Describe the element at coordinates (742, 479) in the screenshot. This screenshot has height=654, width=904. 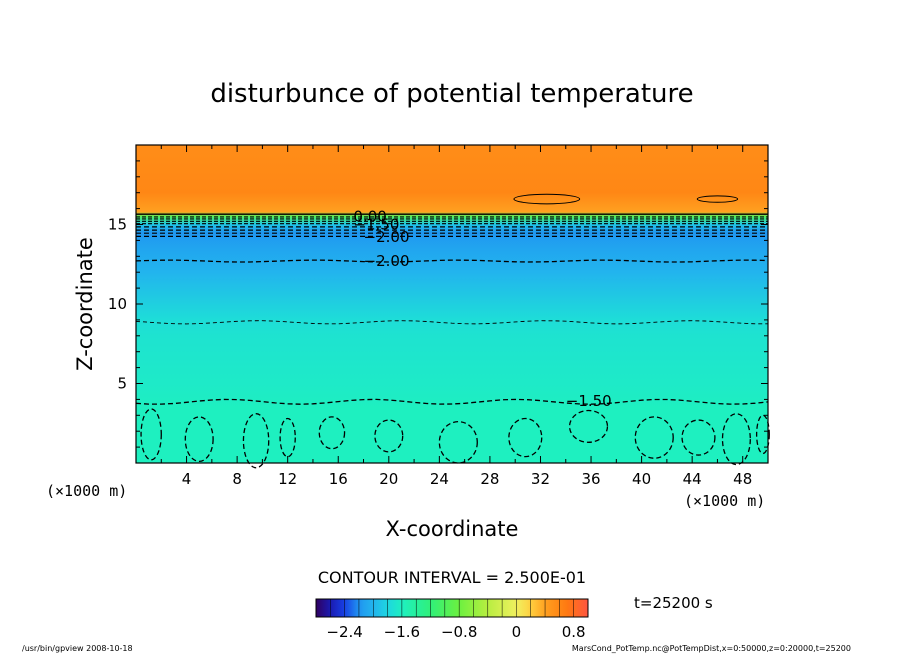
I see `x-tick-label: 48` at that location.